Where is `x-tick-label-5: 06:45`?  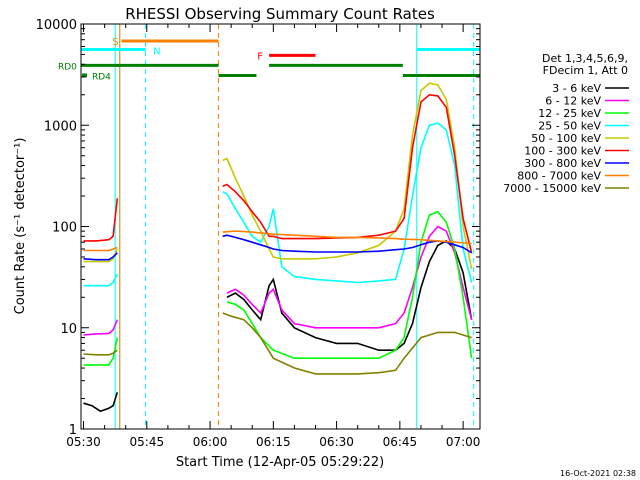 x-tick-label-5: 06:45 is located at coordinates (400, 442).